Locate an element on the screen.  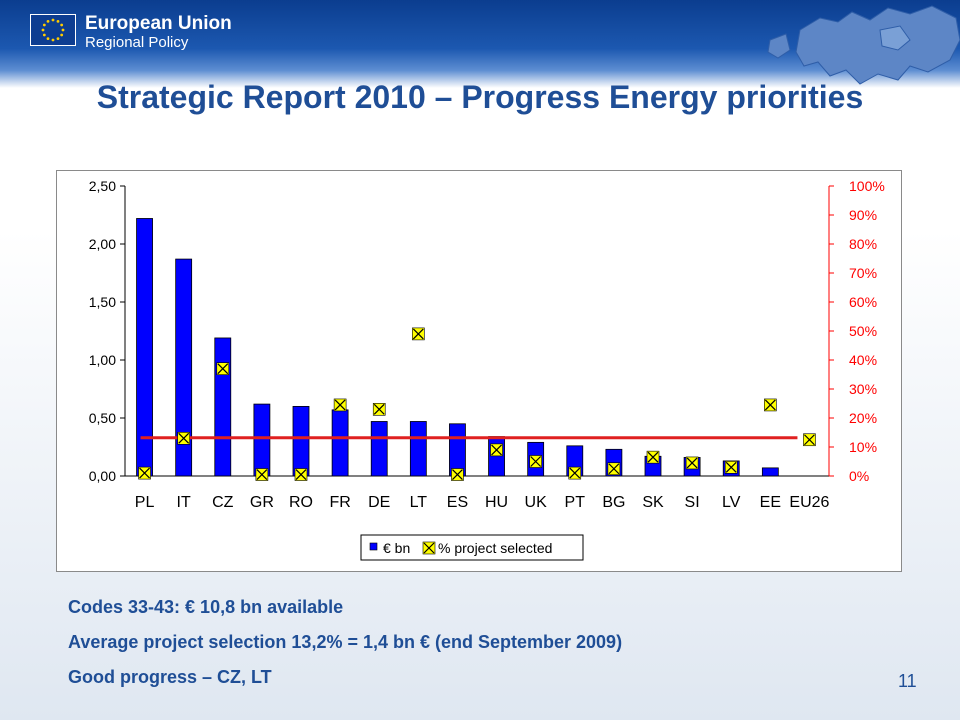
right-tick-label: 100% is located at coordinates (867, 186).